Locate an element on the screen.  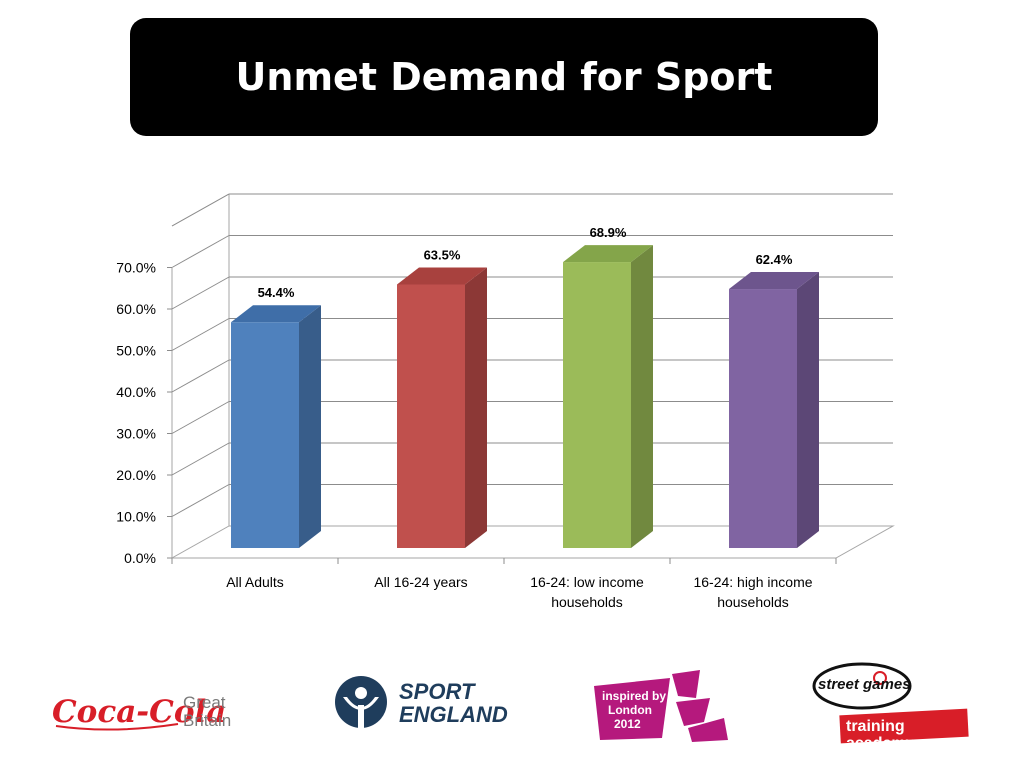
y-axis-ticks: 0.0% 10.0% 20.0% 30.0% 40.0% 50.0% 60.0% 70.0% is located at coordinates (144, 413).